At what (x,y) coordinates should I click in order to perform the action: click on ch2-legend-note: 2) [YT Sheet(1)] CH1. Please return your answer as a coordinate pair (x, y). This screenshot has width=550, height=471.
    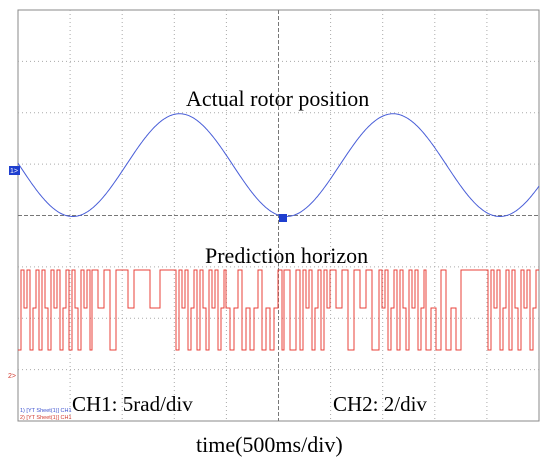
    Looking at the image, I should click on (46, 418).